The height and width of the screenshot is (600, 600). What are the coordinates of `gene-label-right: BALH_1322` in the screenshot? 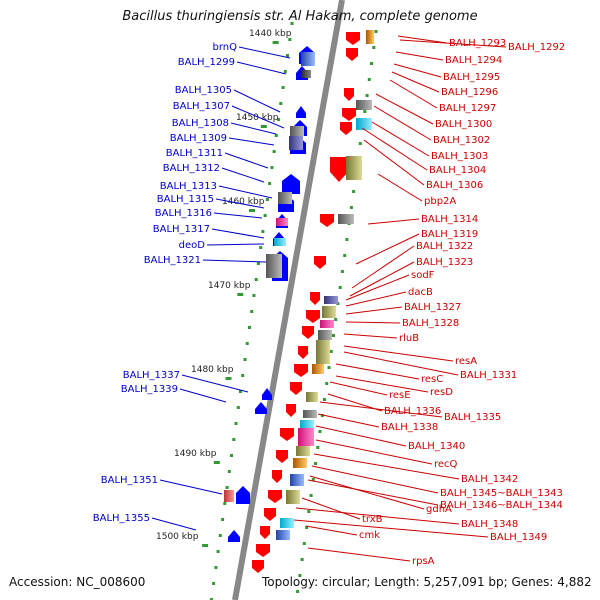 It's located at (444, 246).